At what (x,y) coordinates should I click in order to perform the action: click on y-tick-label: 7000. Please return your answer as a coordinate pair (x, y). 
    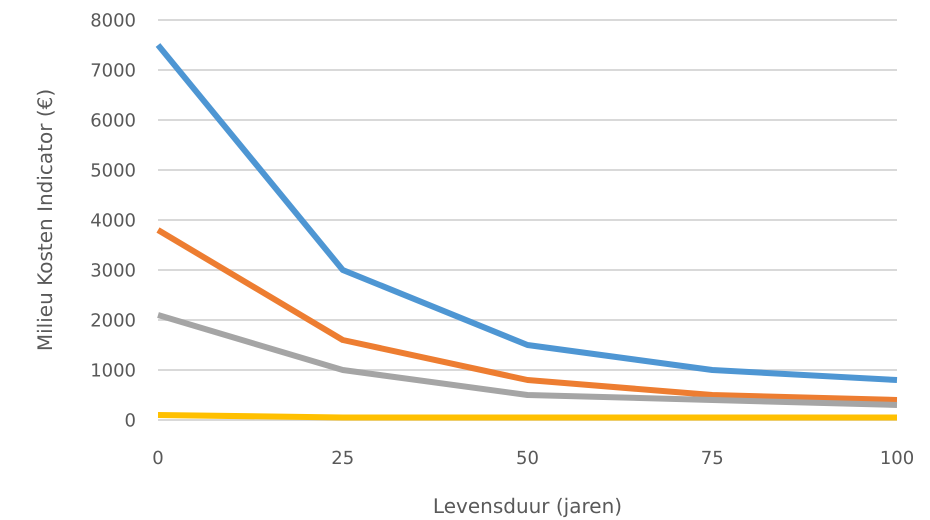
    Looking at the image, I should click on (113, 71).